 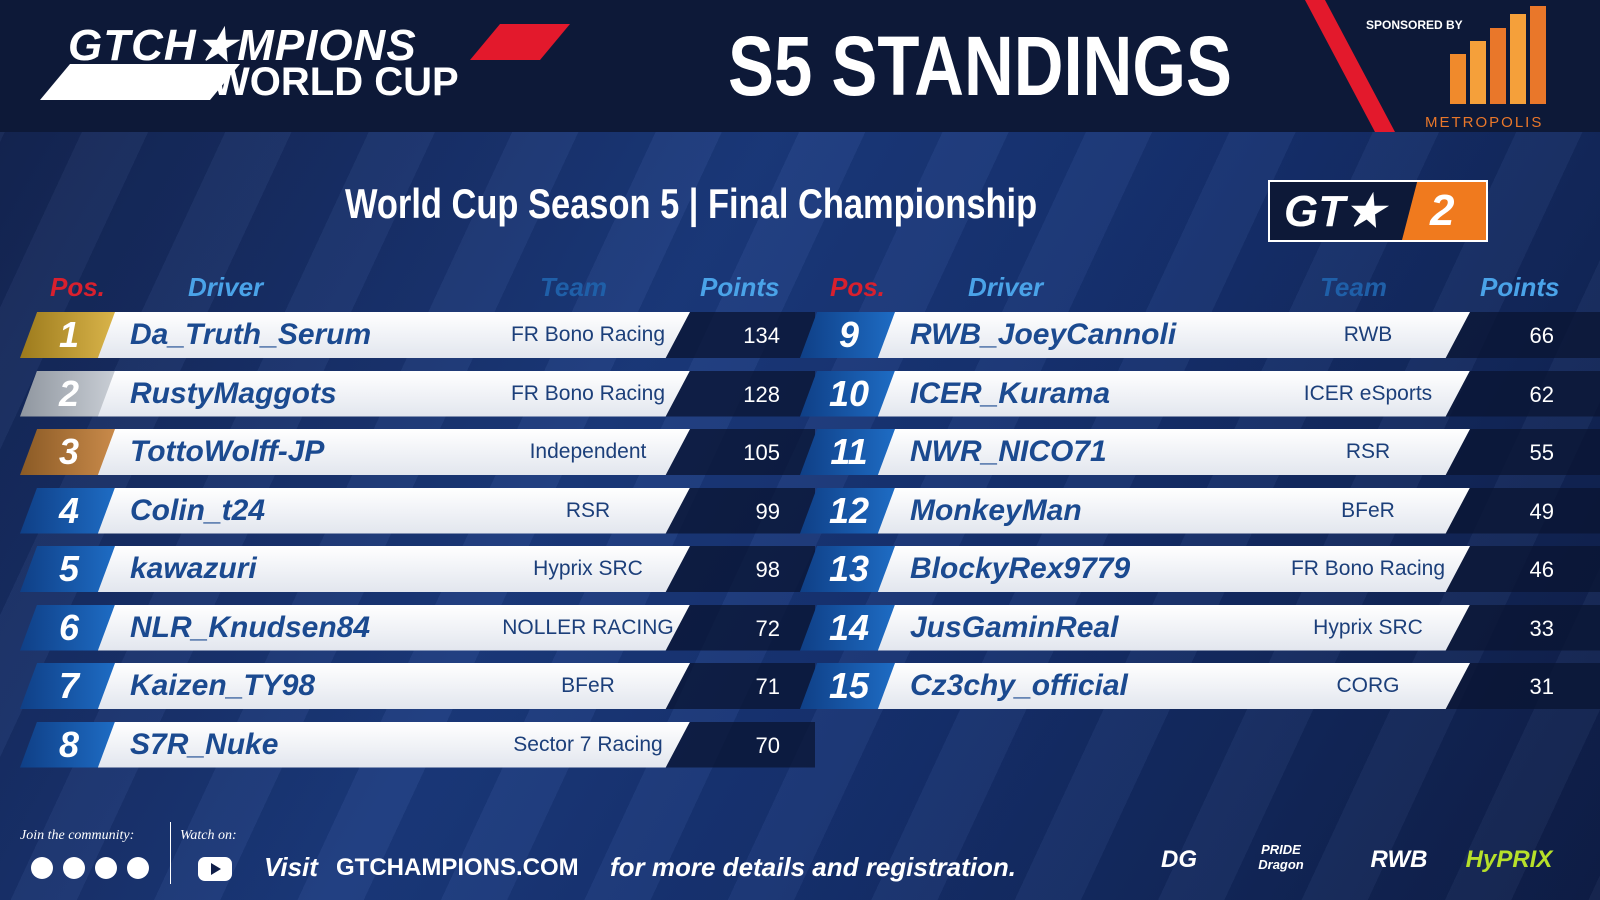 What do you see at coordinates (204, 744) in the screenshot?
I see `driver-name: S7R_Nuke` at bounding box center [204, 744].